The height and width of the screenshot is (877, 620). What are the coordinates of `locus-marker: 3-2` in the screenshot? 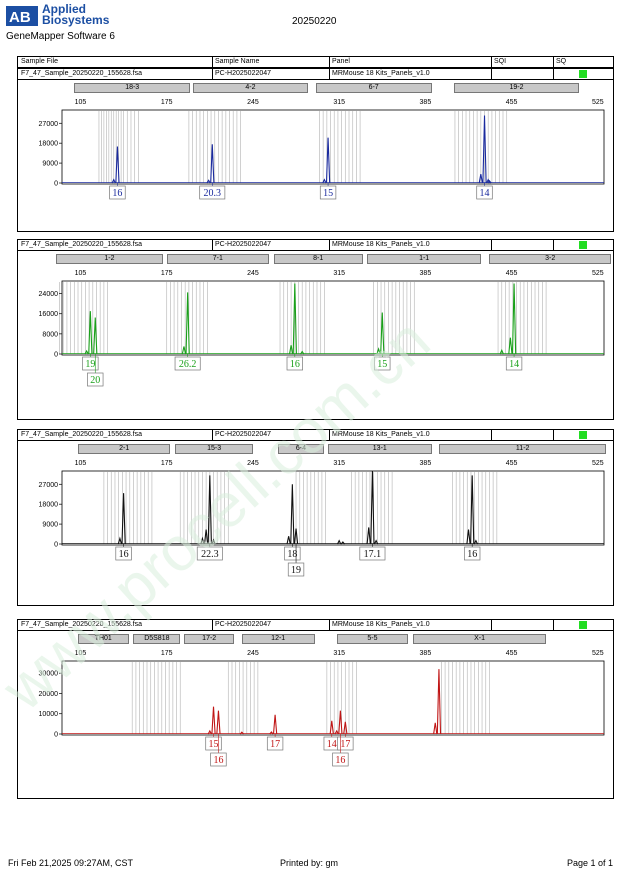 It's located at (550, 259).